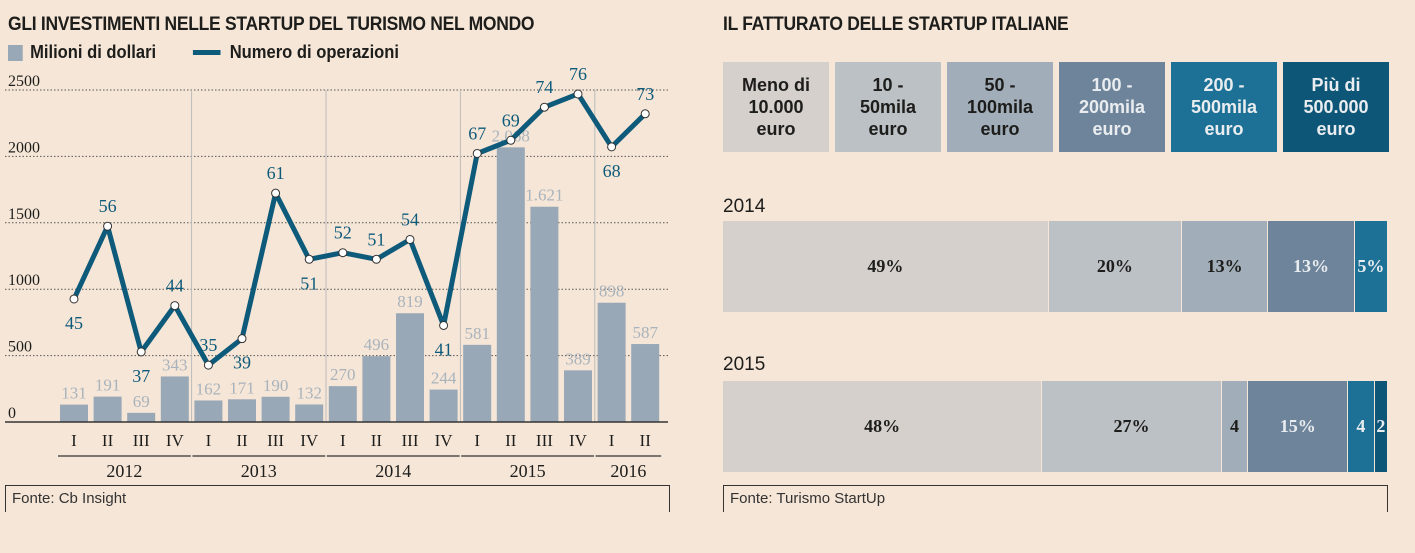 The height and width of the screenshot is (553, 1415). What do you see at coordinates (776, 107) in the screenshot?
I see `category-header: Meno di 10.000 euro` at bounding box center [776, 107].